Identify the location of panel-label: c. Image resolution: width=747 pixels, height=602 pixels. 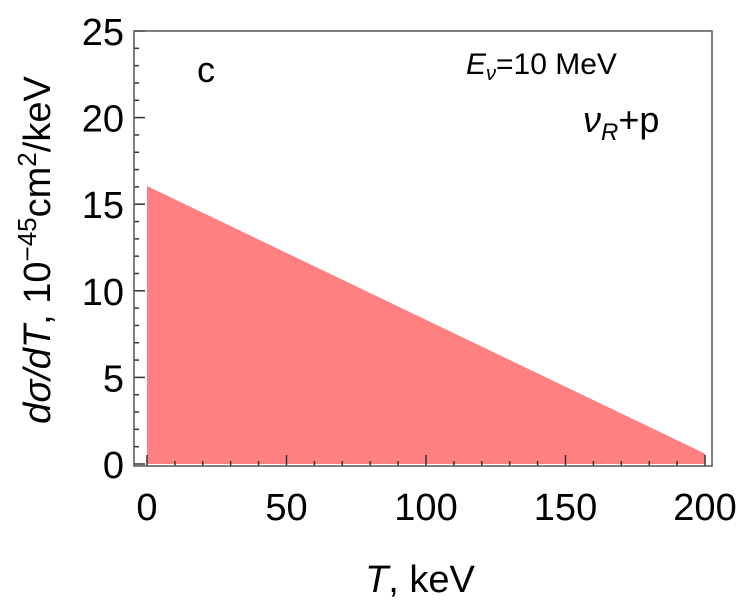
(206, 69).